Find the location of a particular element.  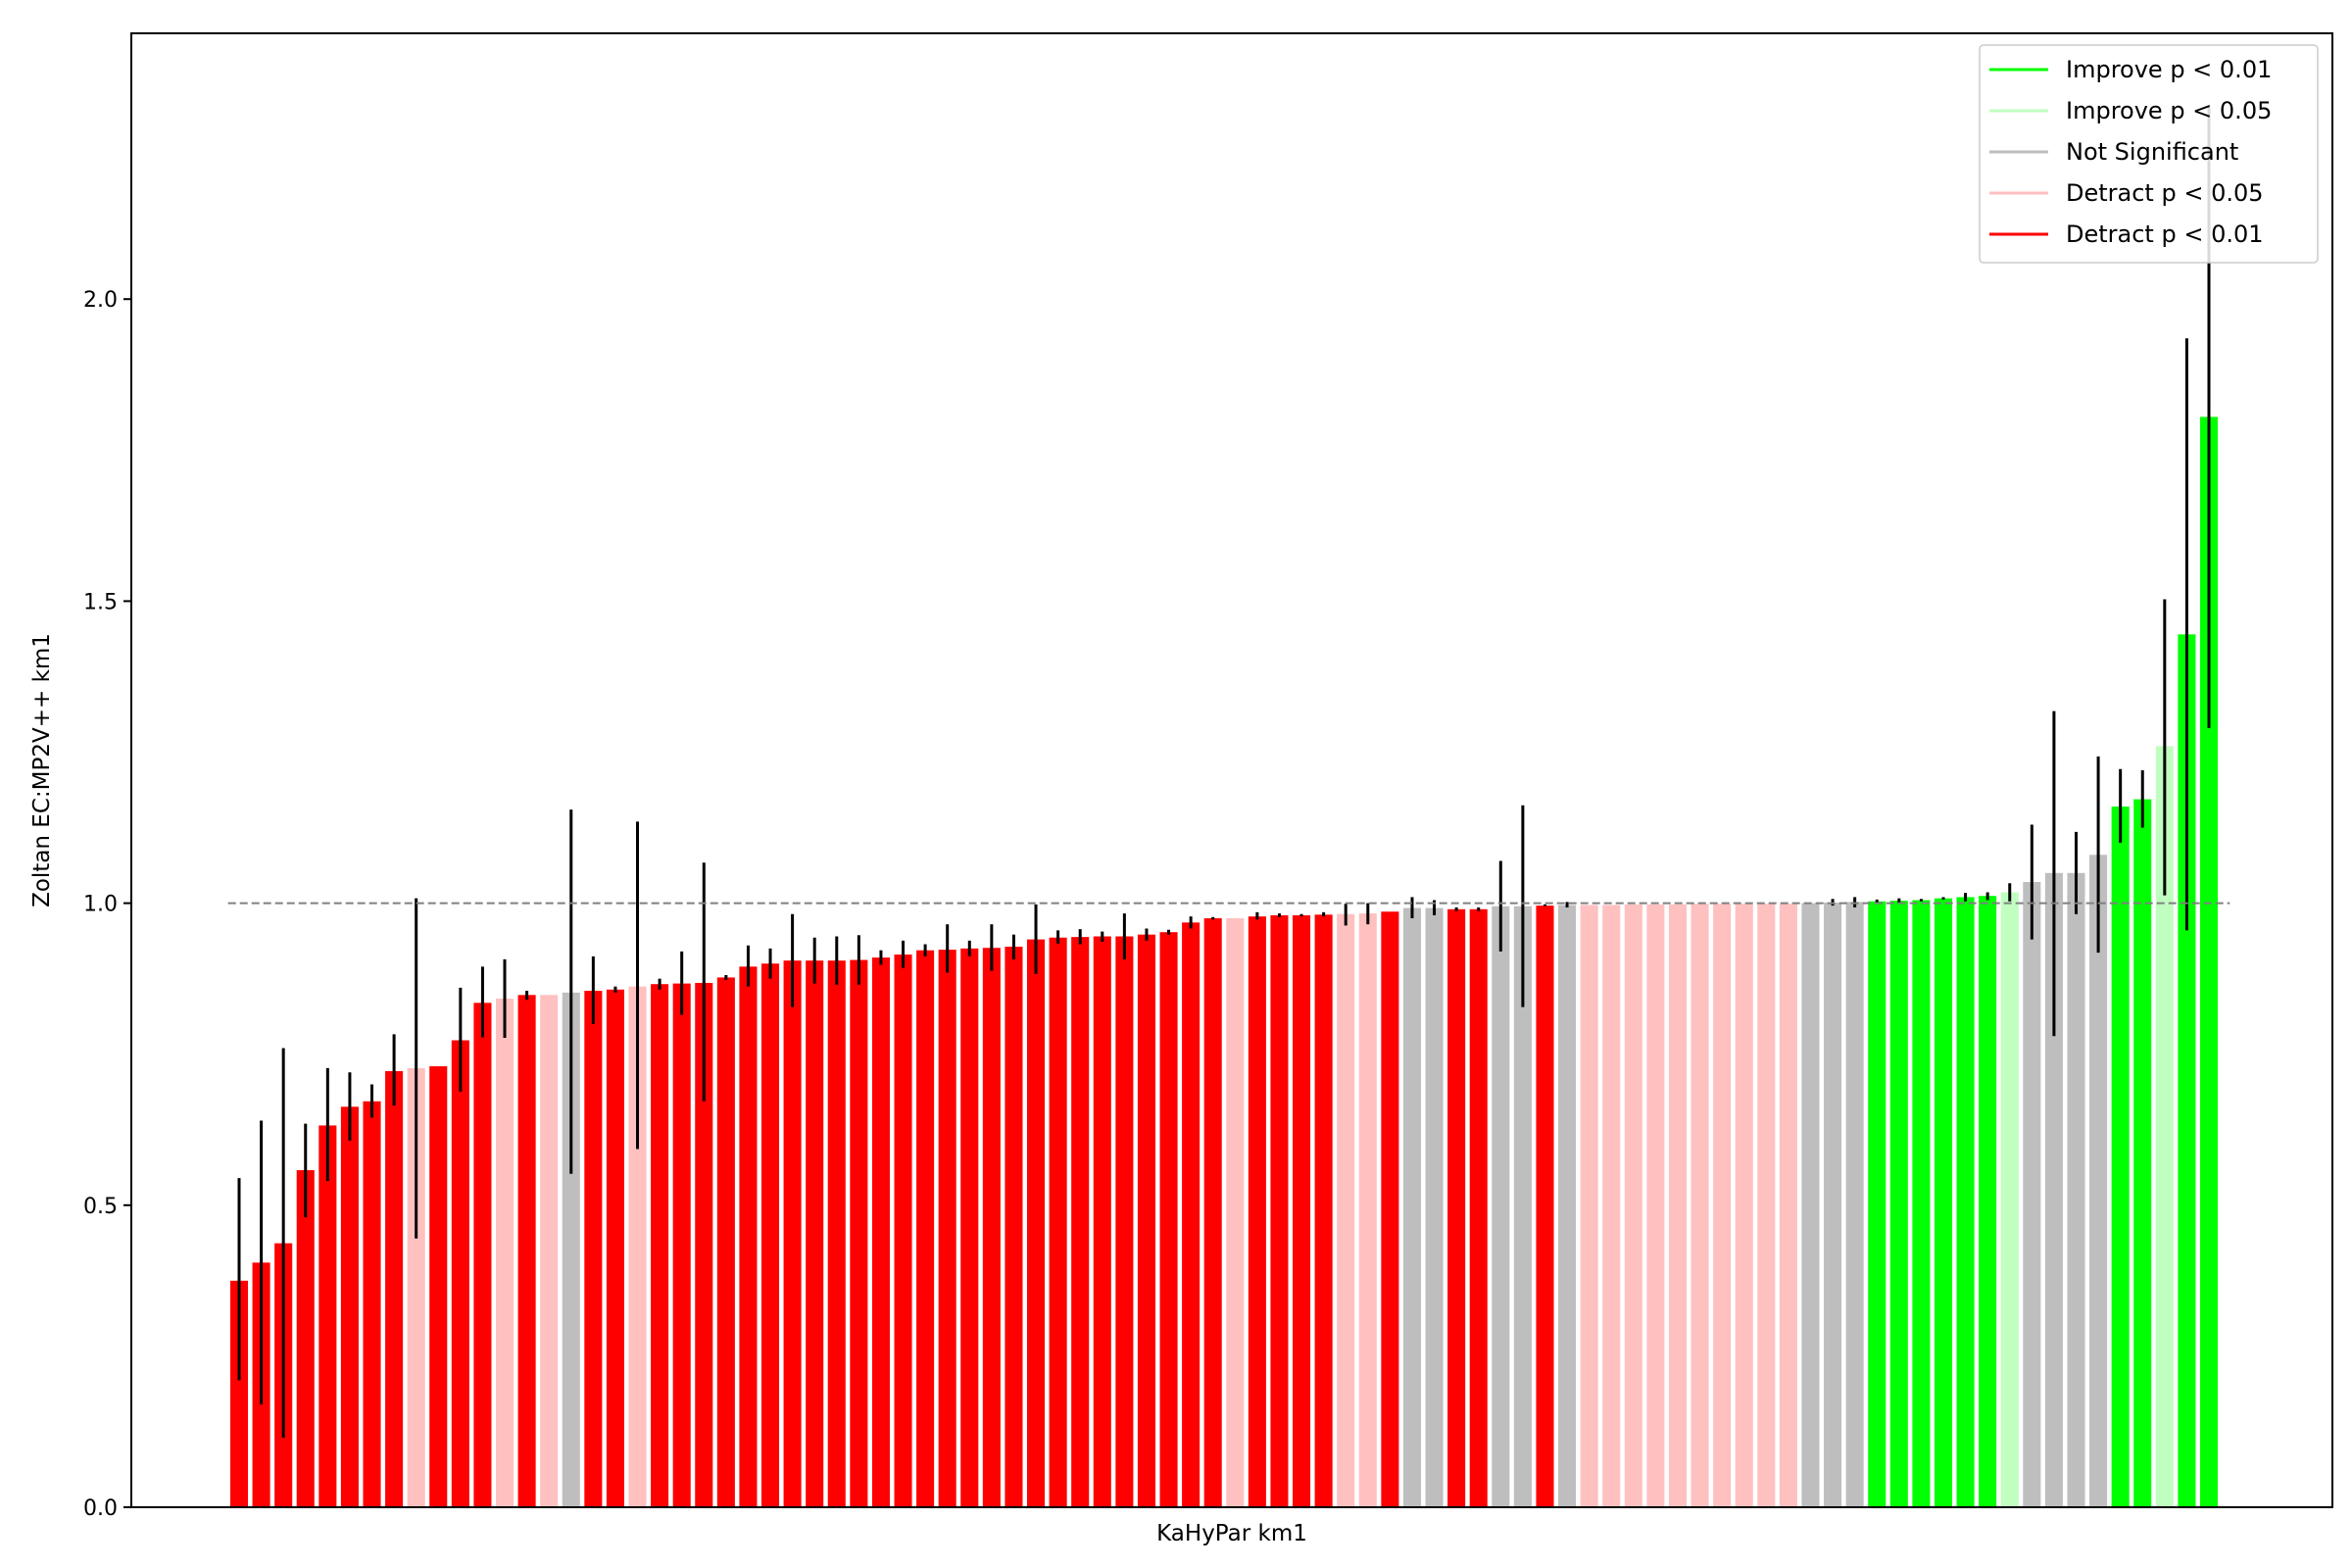

x-axis-label: KaHyPar km1 is located at coordinates (1231, 1533).